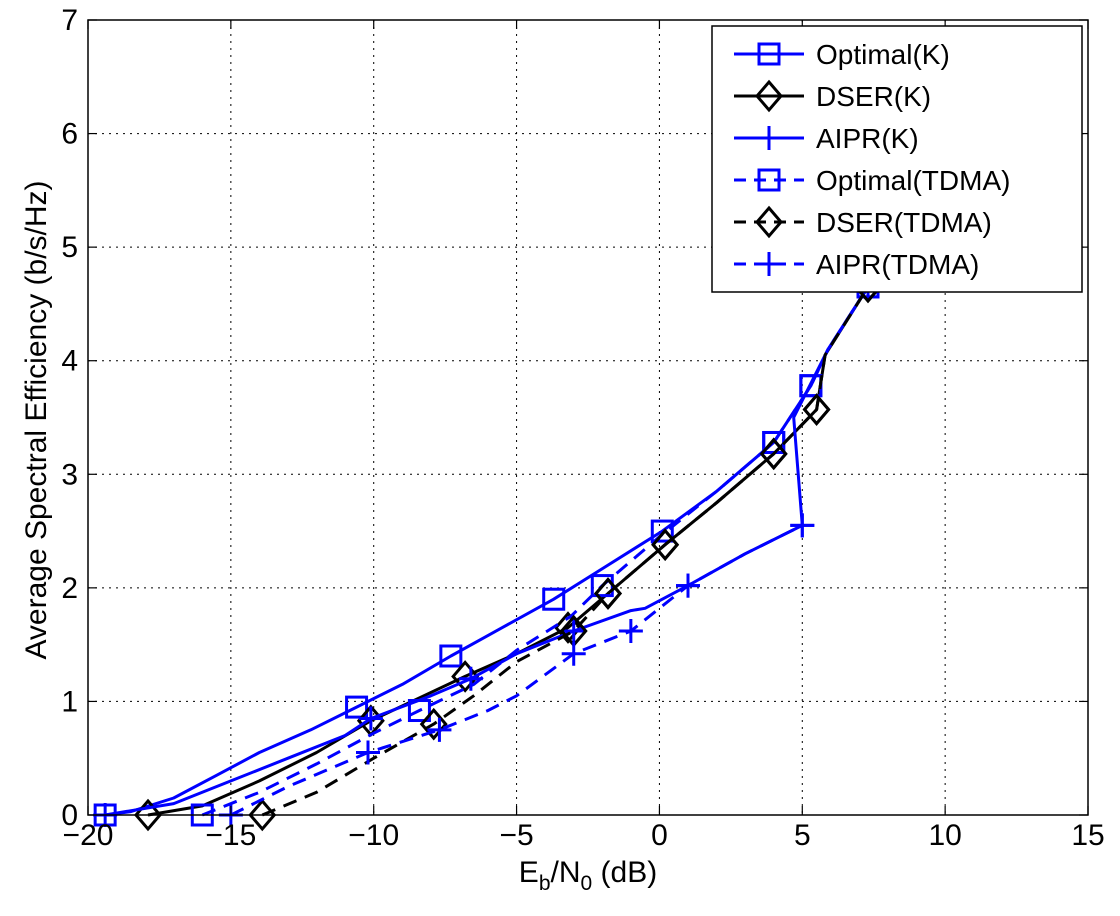 This screenshot has width=1120, height=916. I want to click on y-tick-label: 6, so click(69, 134).